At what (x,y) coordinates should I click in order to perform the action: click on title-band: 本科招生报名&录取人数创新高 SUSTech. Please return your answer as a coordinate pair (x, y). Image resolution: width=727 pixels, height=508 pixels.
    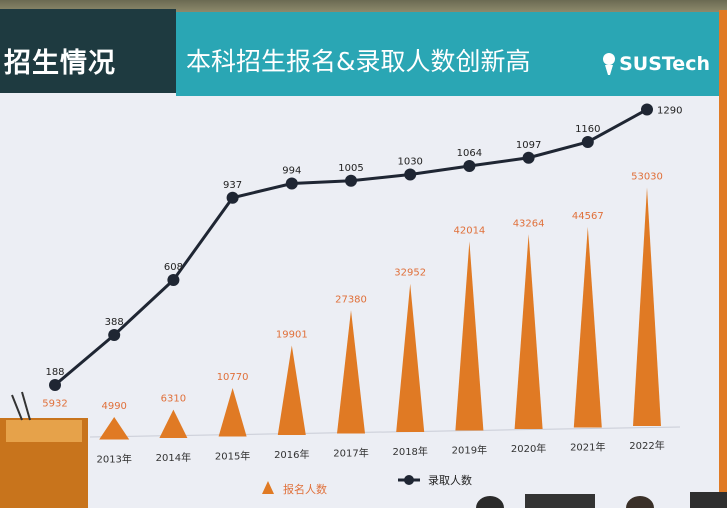
    Looking at the image, I should click on (448, 54).